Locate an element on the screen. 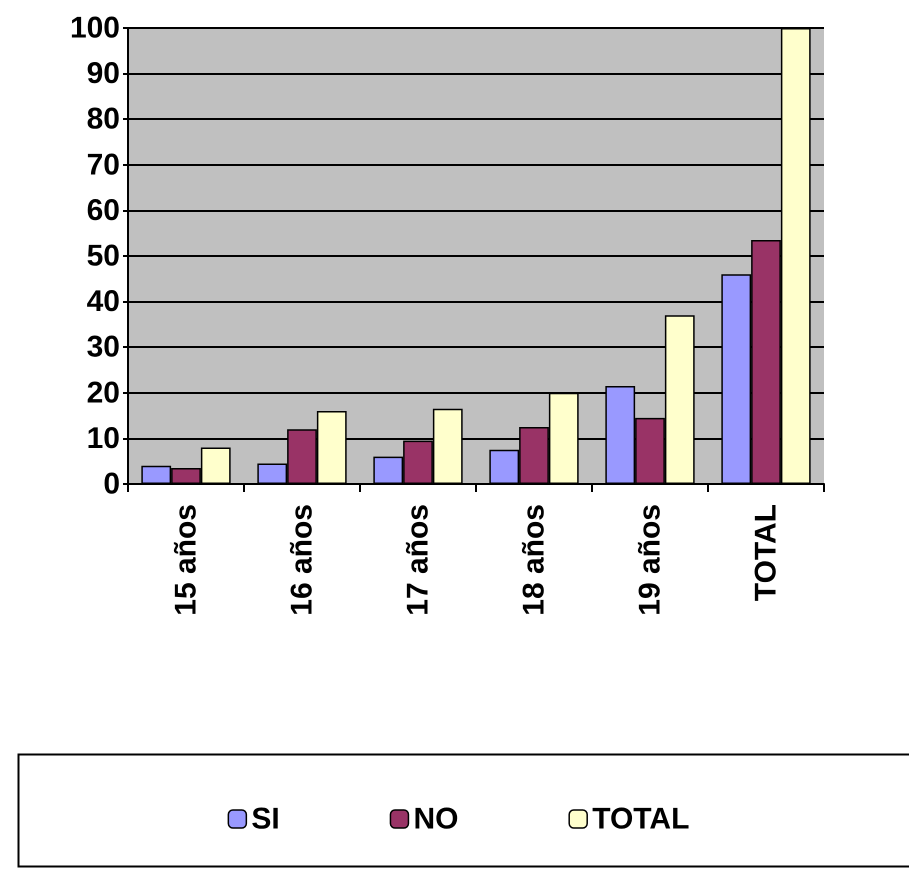 The image size is (917, 877). y-tick-label: 30 is located at coordinates (103, 347).